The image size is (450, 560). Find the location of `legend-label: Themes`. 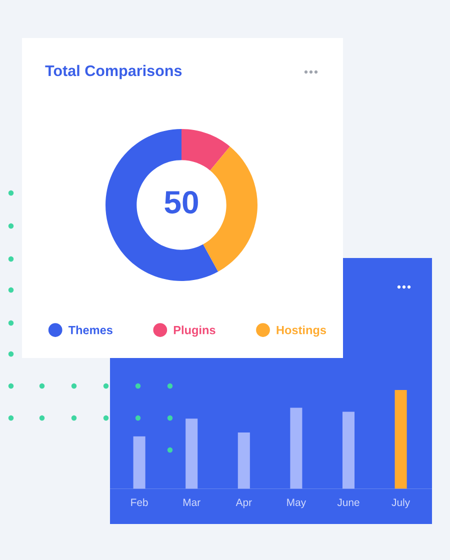

legend-label: Themes is located at coordinates (90, 330).